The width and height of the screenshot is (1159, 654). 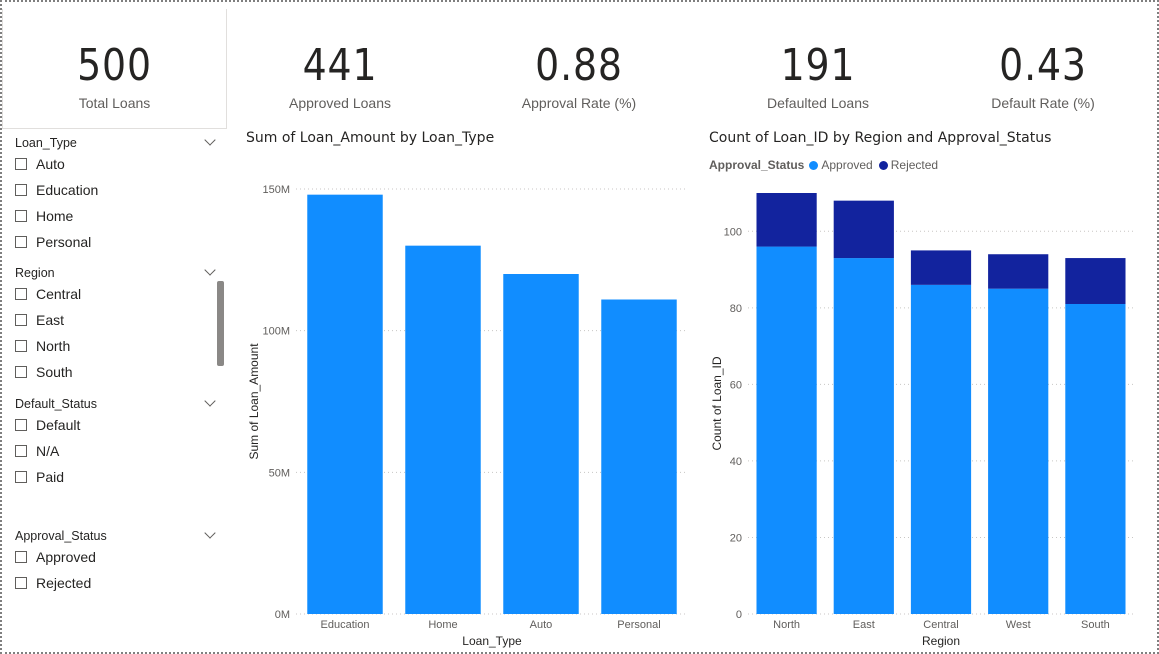 What do you see at coordinates (736, 309) in the screenshot?
I see `y-tick-label: 80` at bounding box center [736, 309].